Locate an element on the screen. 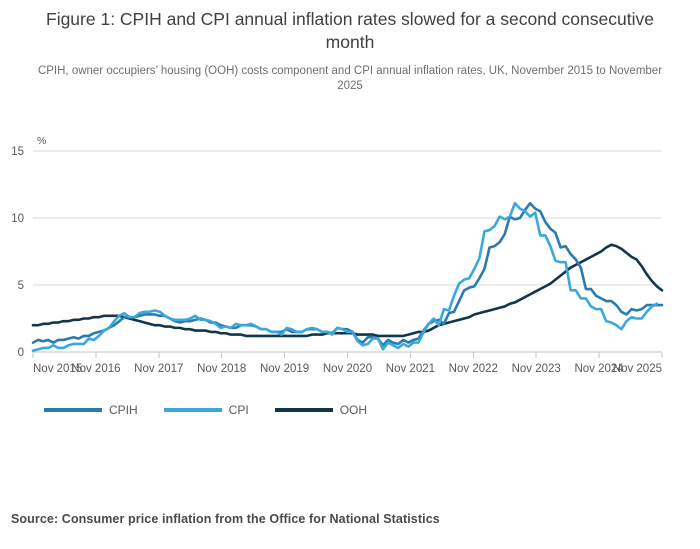 Image resolution: width=700 pixels, height=549 pixels. legend-label-cpi: CPI is located at coordinates (238, 410).